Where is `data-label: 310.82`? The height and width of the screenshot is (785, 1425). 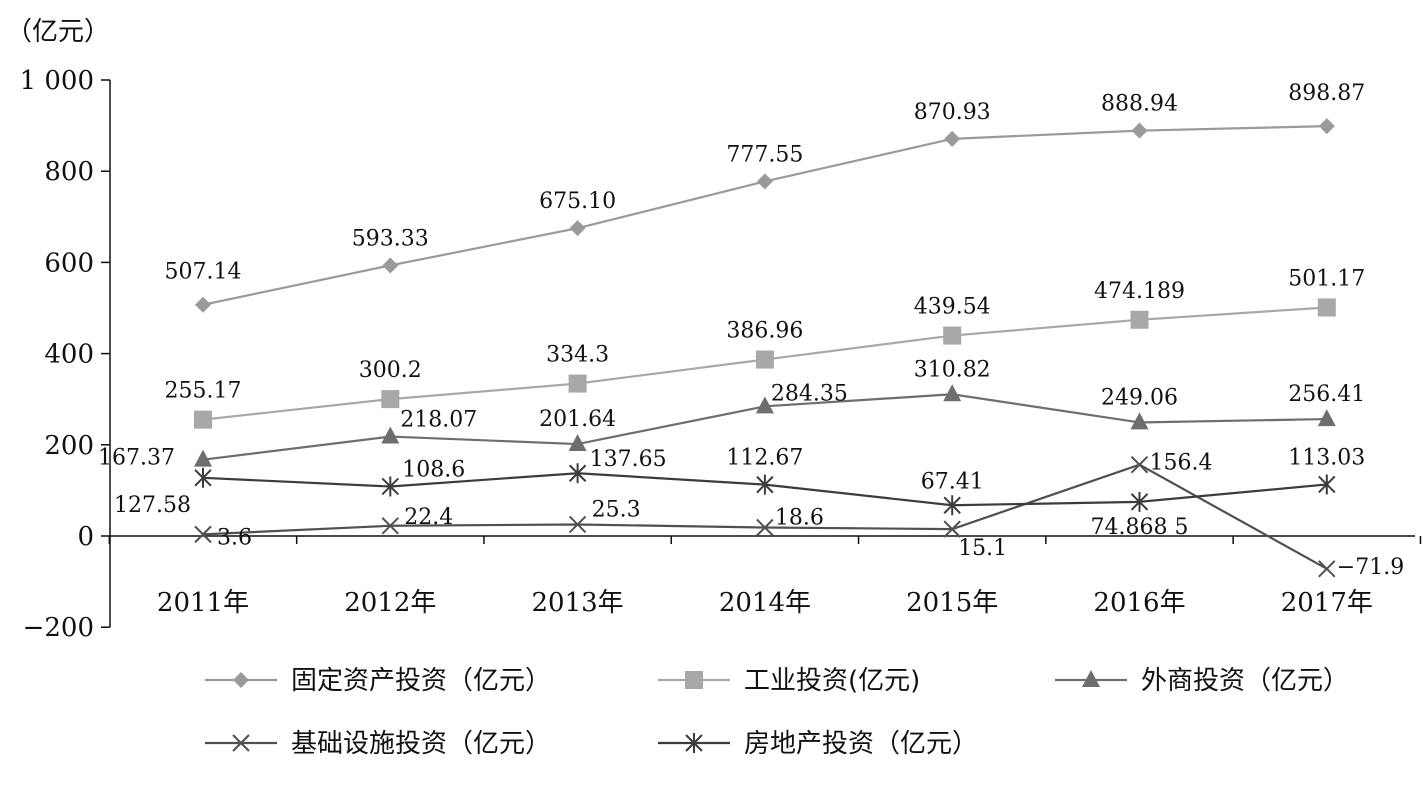 data-label: 310.82 is located at coordinates (952, 369).